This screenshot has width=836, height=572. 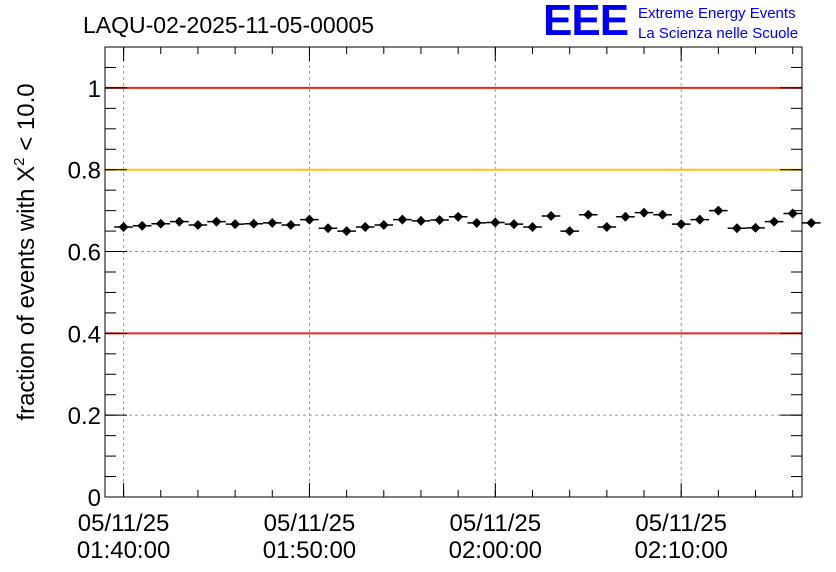 I want to click on y-tick-label: 0.4, so click(x=84, y=334).